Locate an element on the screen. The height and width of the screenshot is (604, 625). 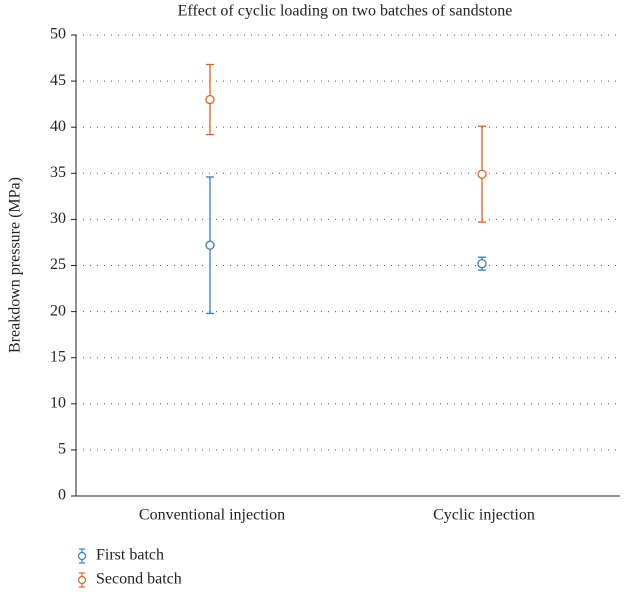
y-axis-label: Breakdown pressure (MPa) is located at coordinates (15, 265).